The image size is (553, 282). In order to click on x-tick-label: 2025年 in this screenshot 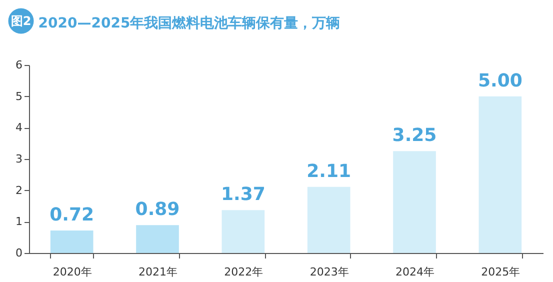, I will do `click(500, 272)`.